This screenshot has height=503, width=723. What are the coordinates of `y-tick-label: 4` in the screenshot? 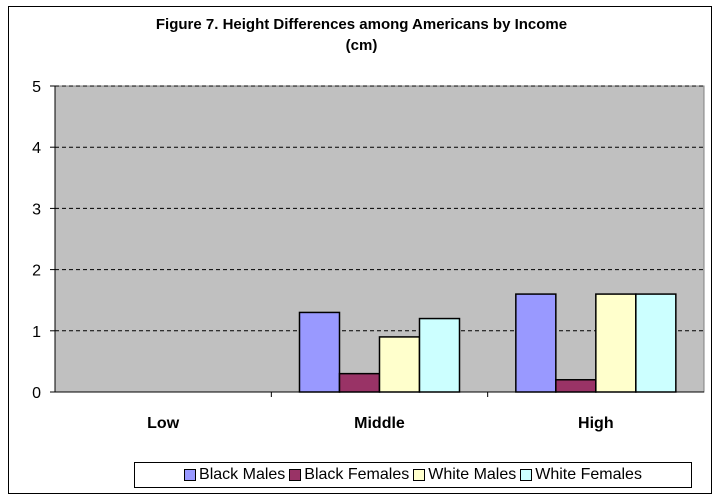 It's located at (36, 148).